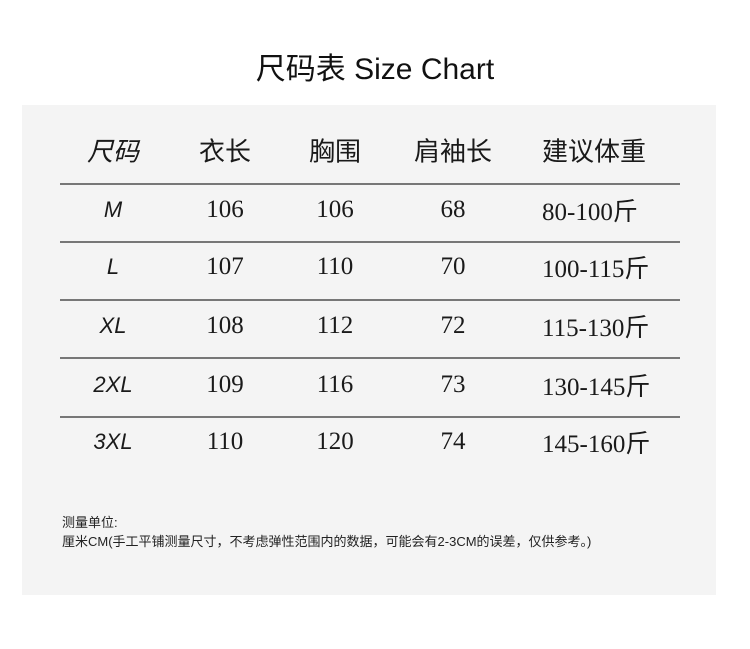 Image resolution: width=750 pixels, height=649 pixels. Describe the element at coordinates (590, 212) in the screenshot. I see `table-cell: 80-100斤` at that location.